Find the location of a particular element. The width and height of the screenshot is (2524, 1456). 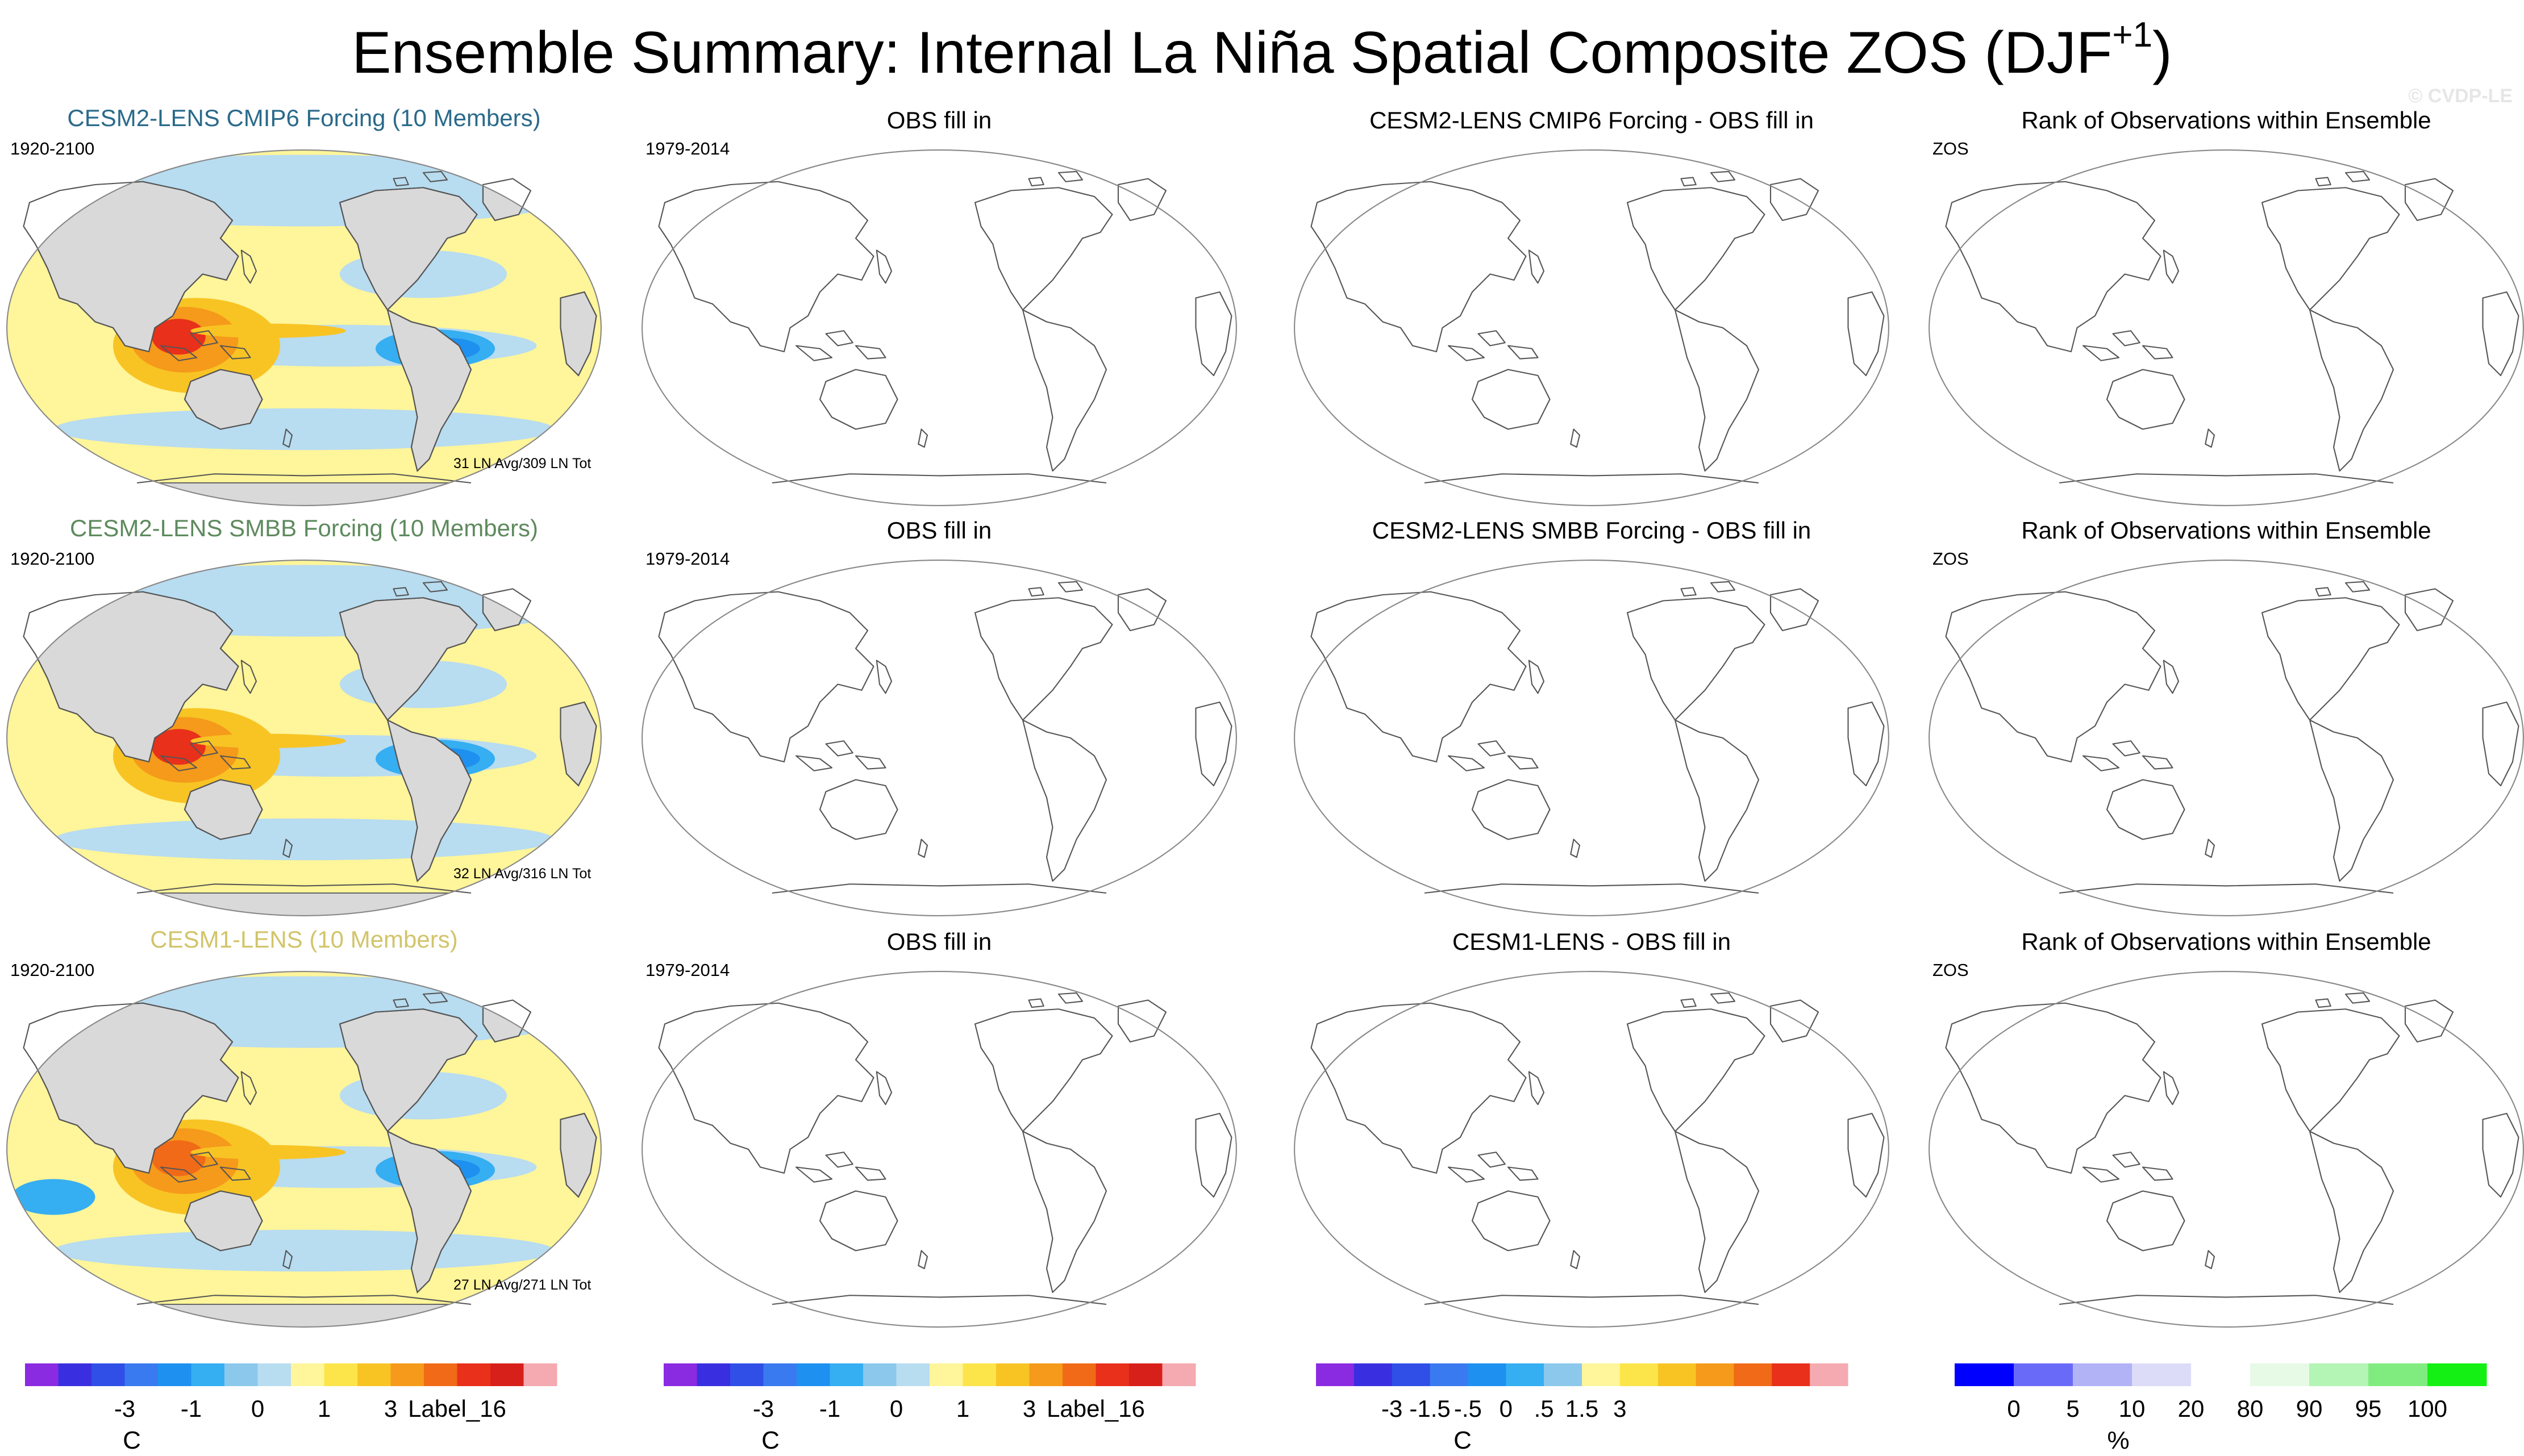

ensemble-field is located at coordinates (304, 738).